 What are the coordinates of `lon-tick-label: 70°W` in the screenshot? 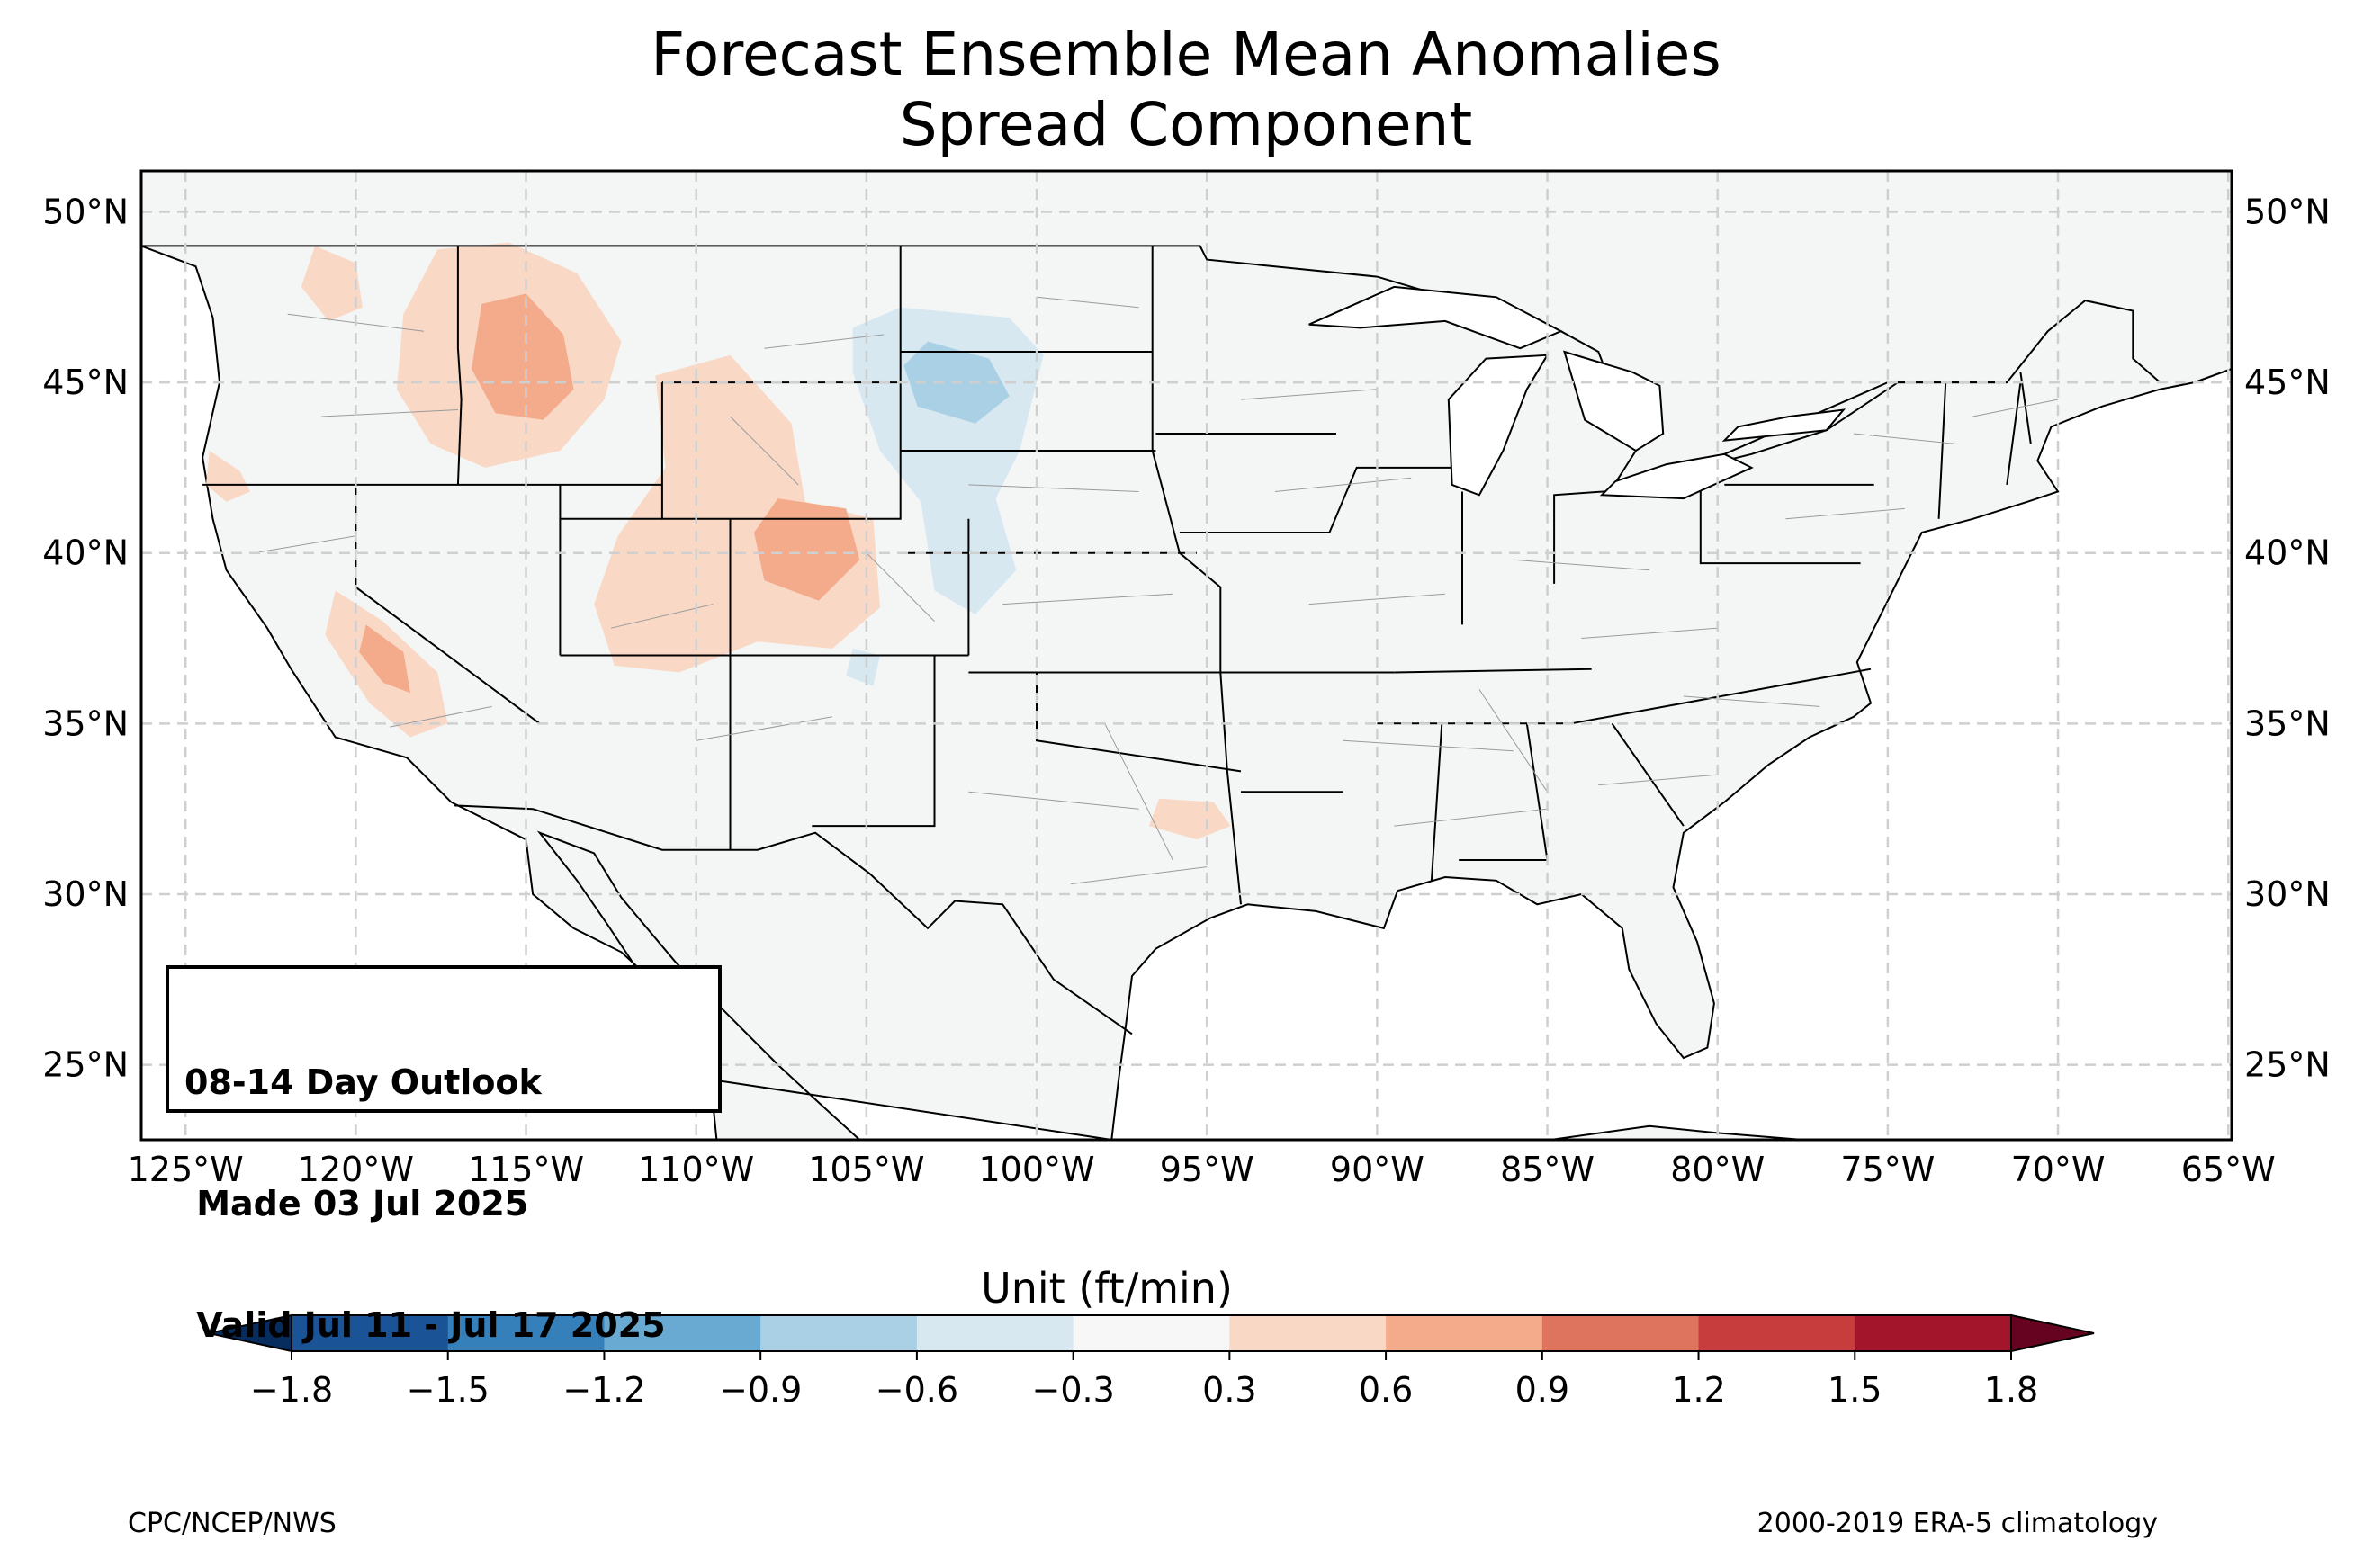 It's located at (2058, 1169).